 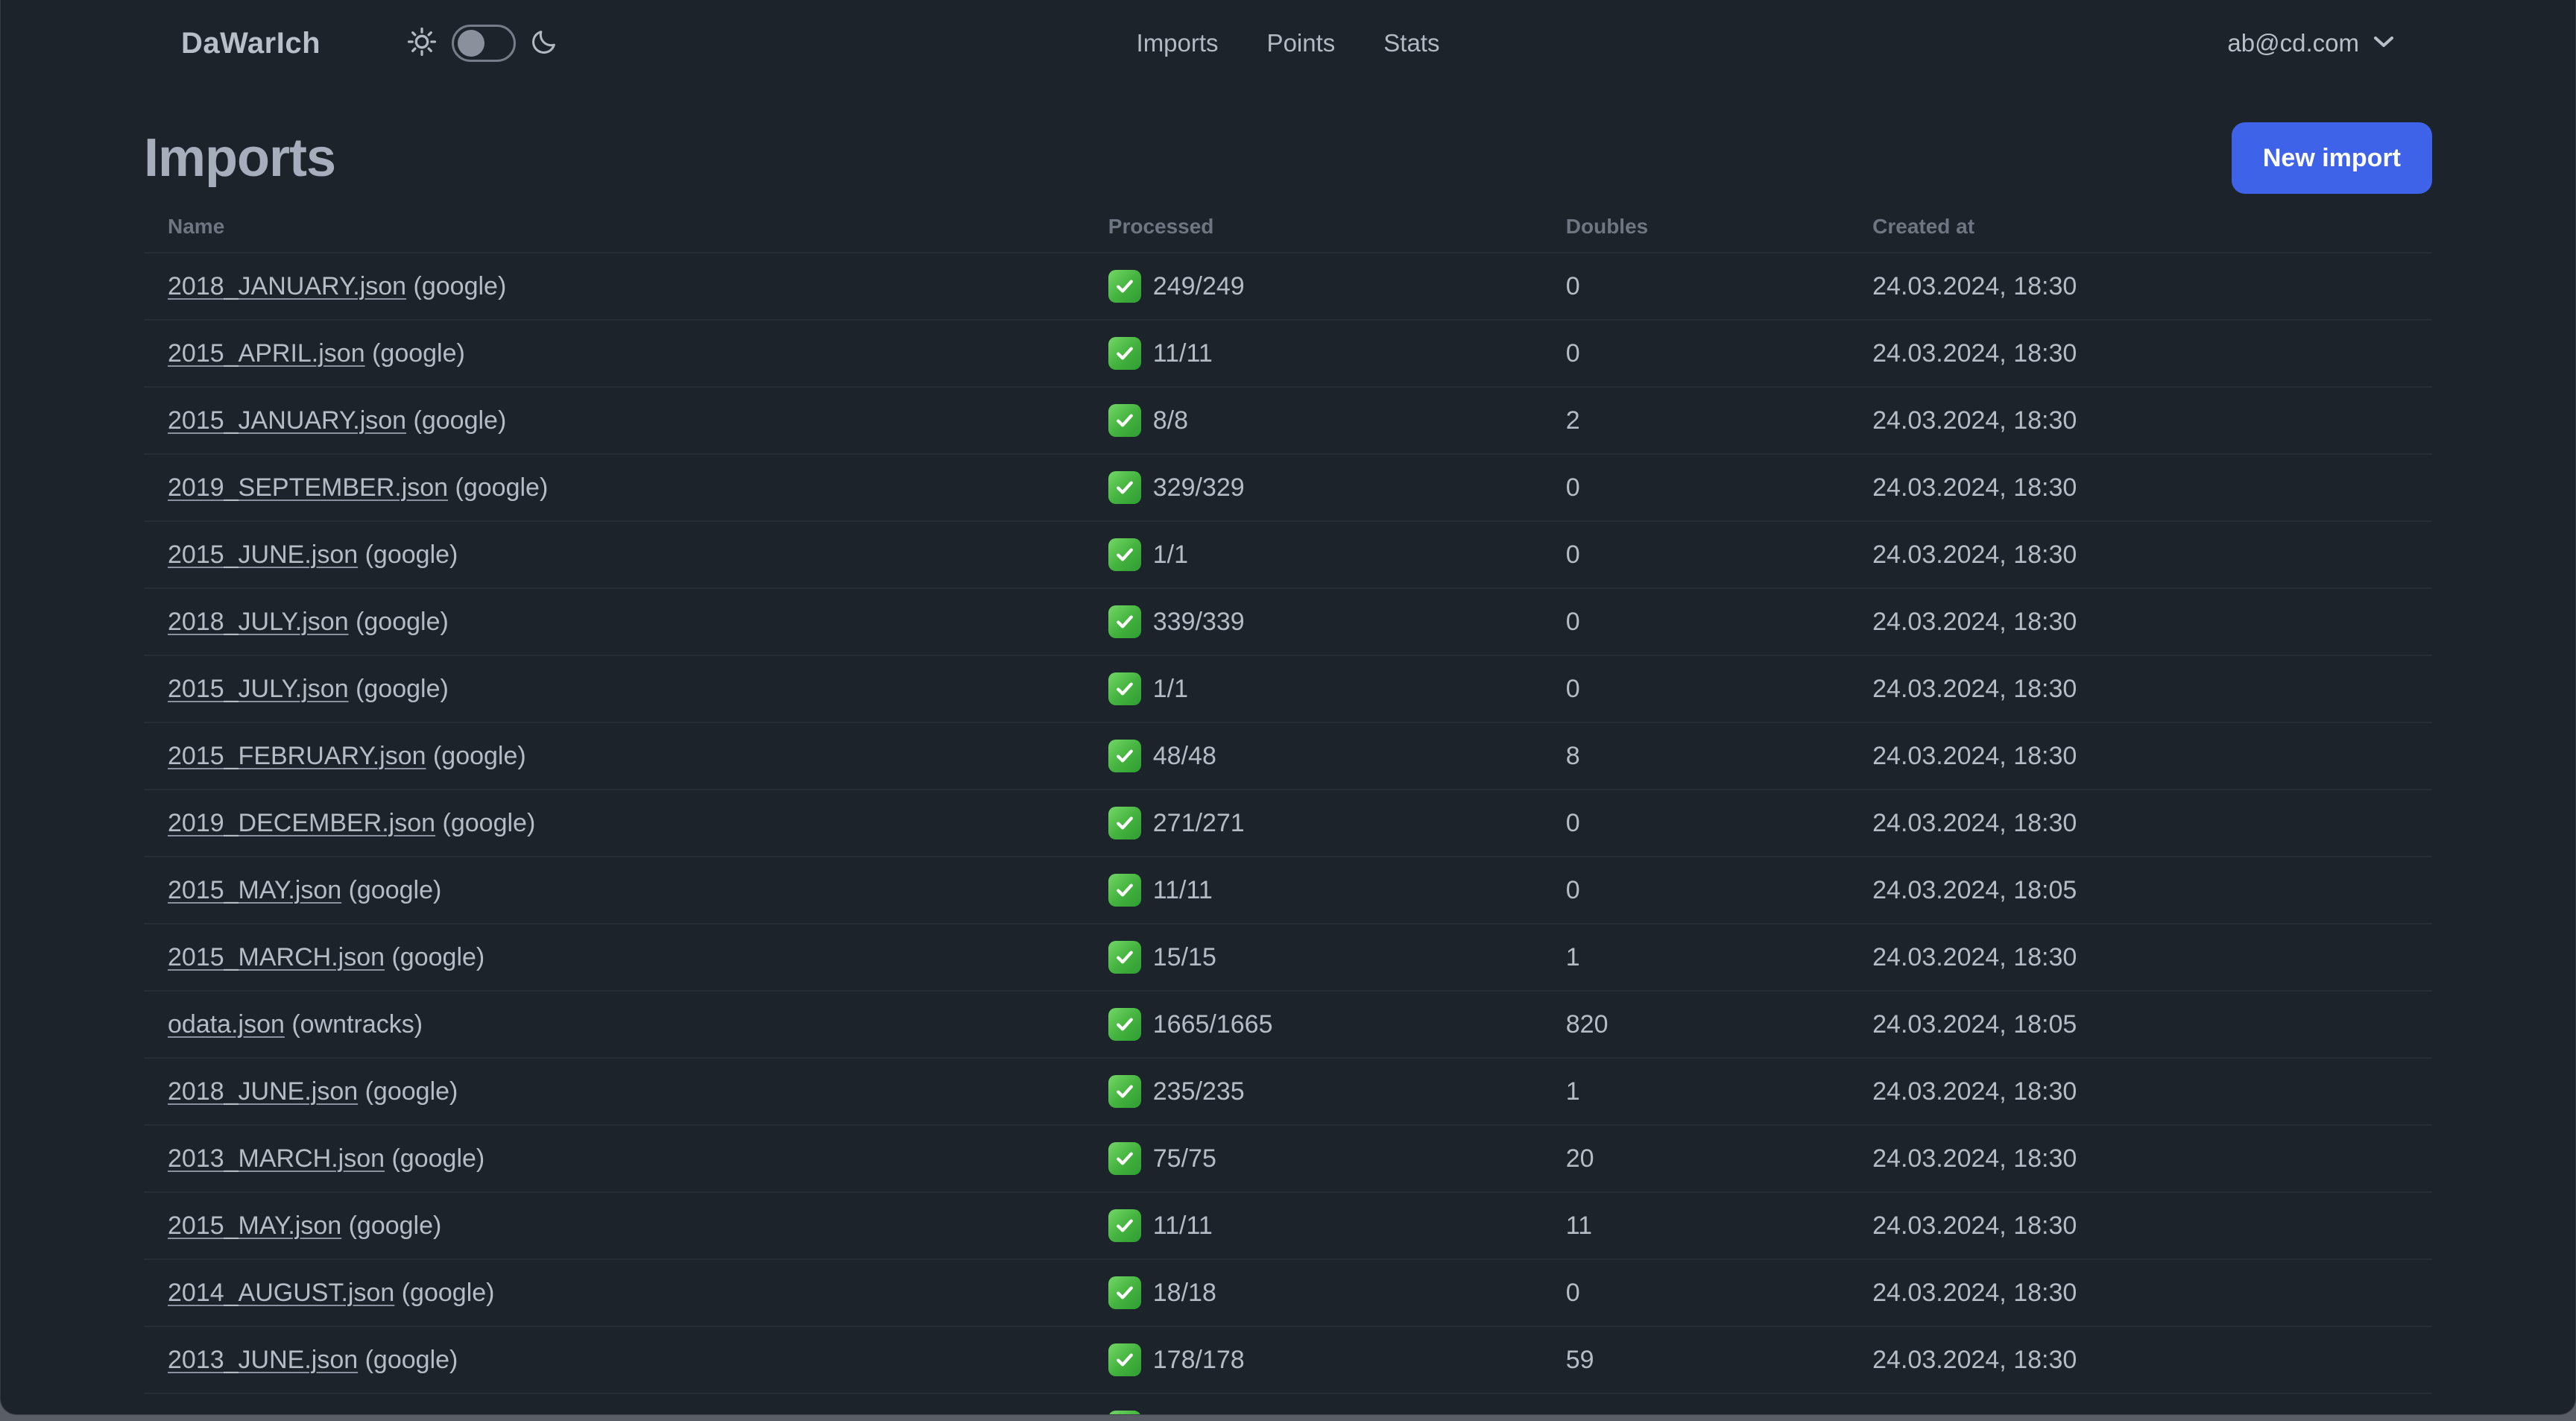 I want to click on import-file-link: 2019_DECEMBER.json, so click(x=302, y=822).